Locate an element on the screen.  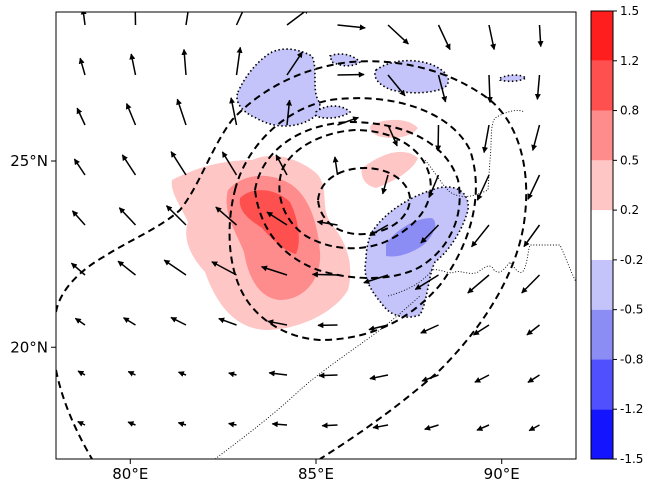
colorbar-tick-label: 0.5 is located at coordinates (629, 160).